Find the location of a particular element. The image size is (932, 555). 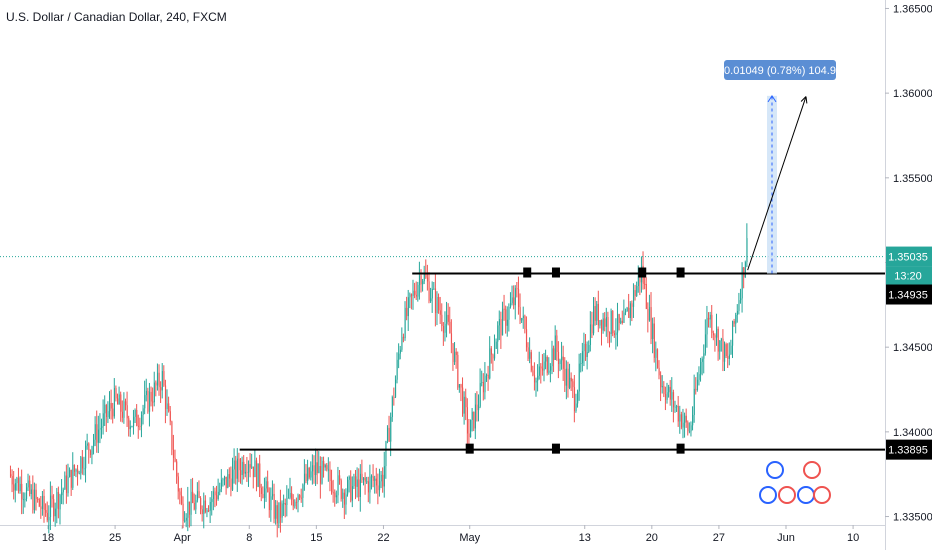

current-price-label: 1.35035 is located at coordinates (908, 258).